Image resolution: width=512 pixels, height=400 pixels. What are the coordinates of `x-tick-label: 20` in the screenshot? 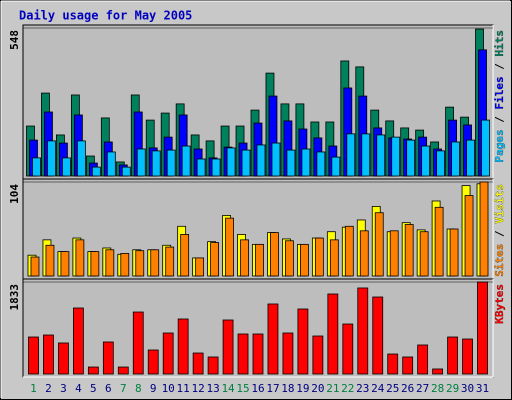 It's located at (317, 388).